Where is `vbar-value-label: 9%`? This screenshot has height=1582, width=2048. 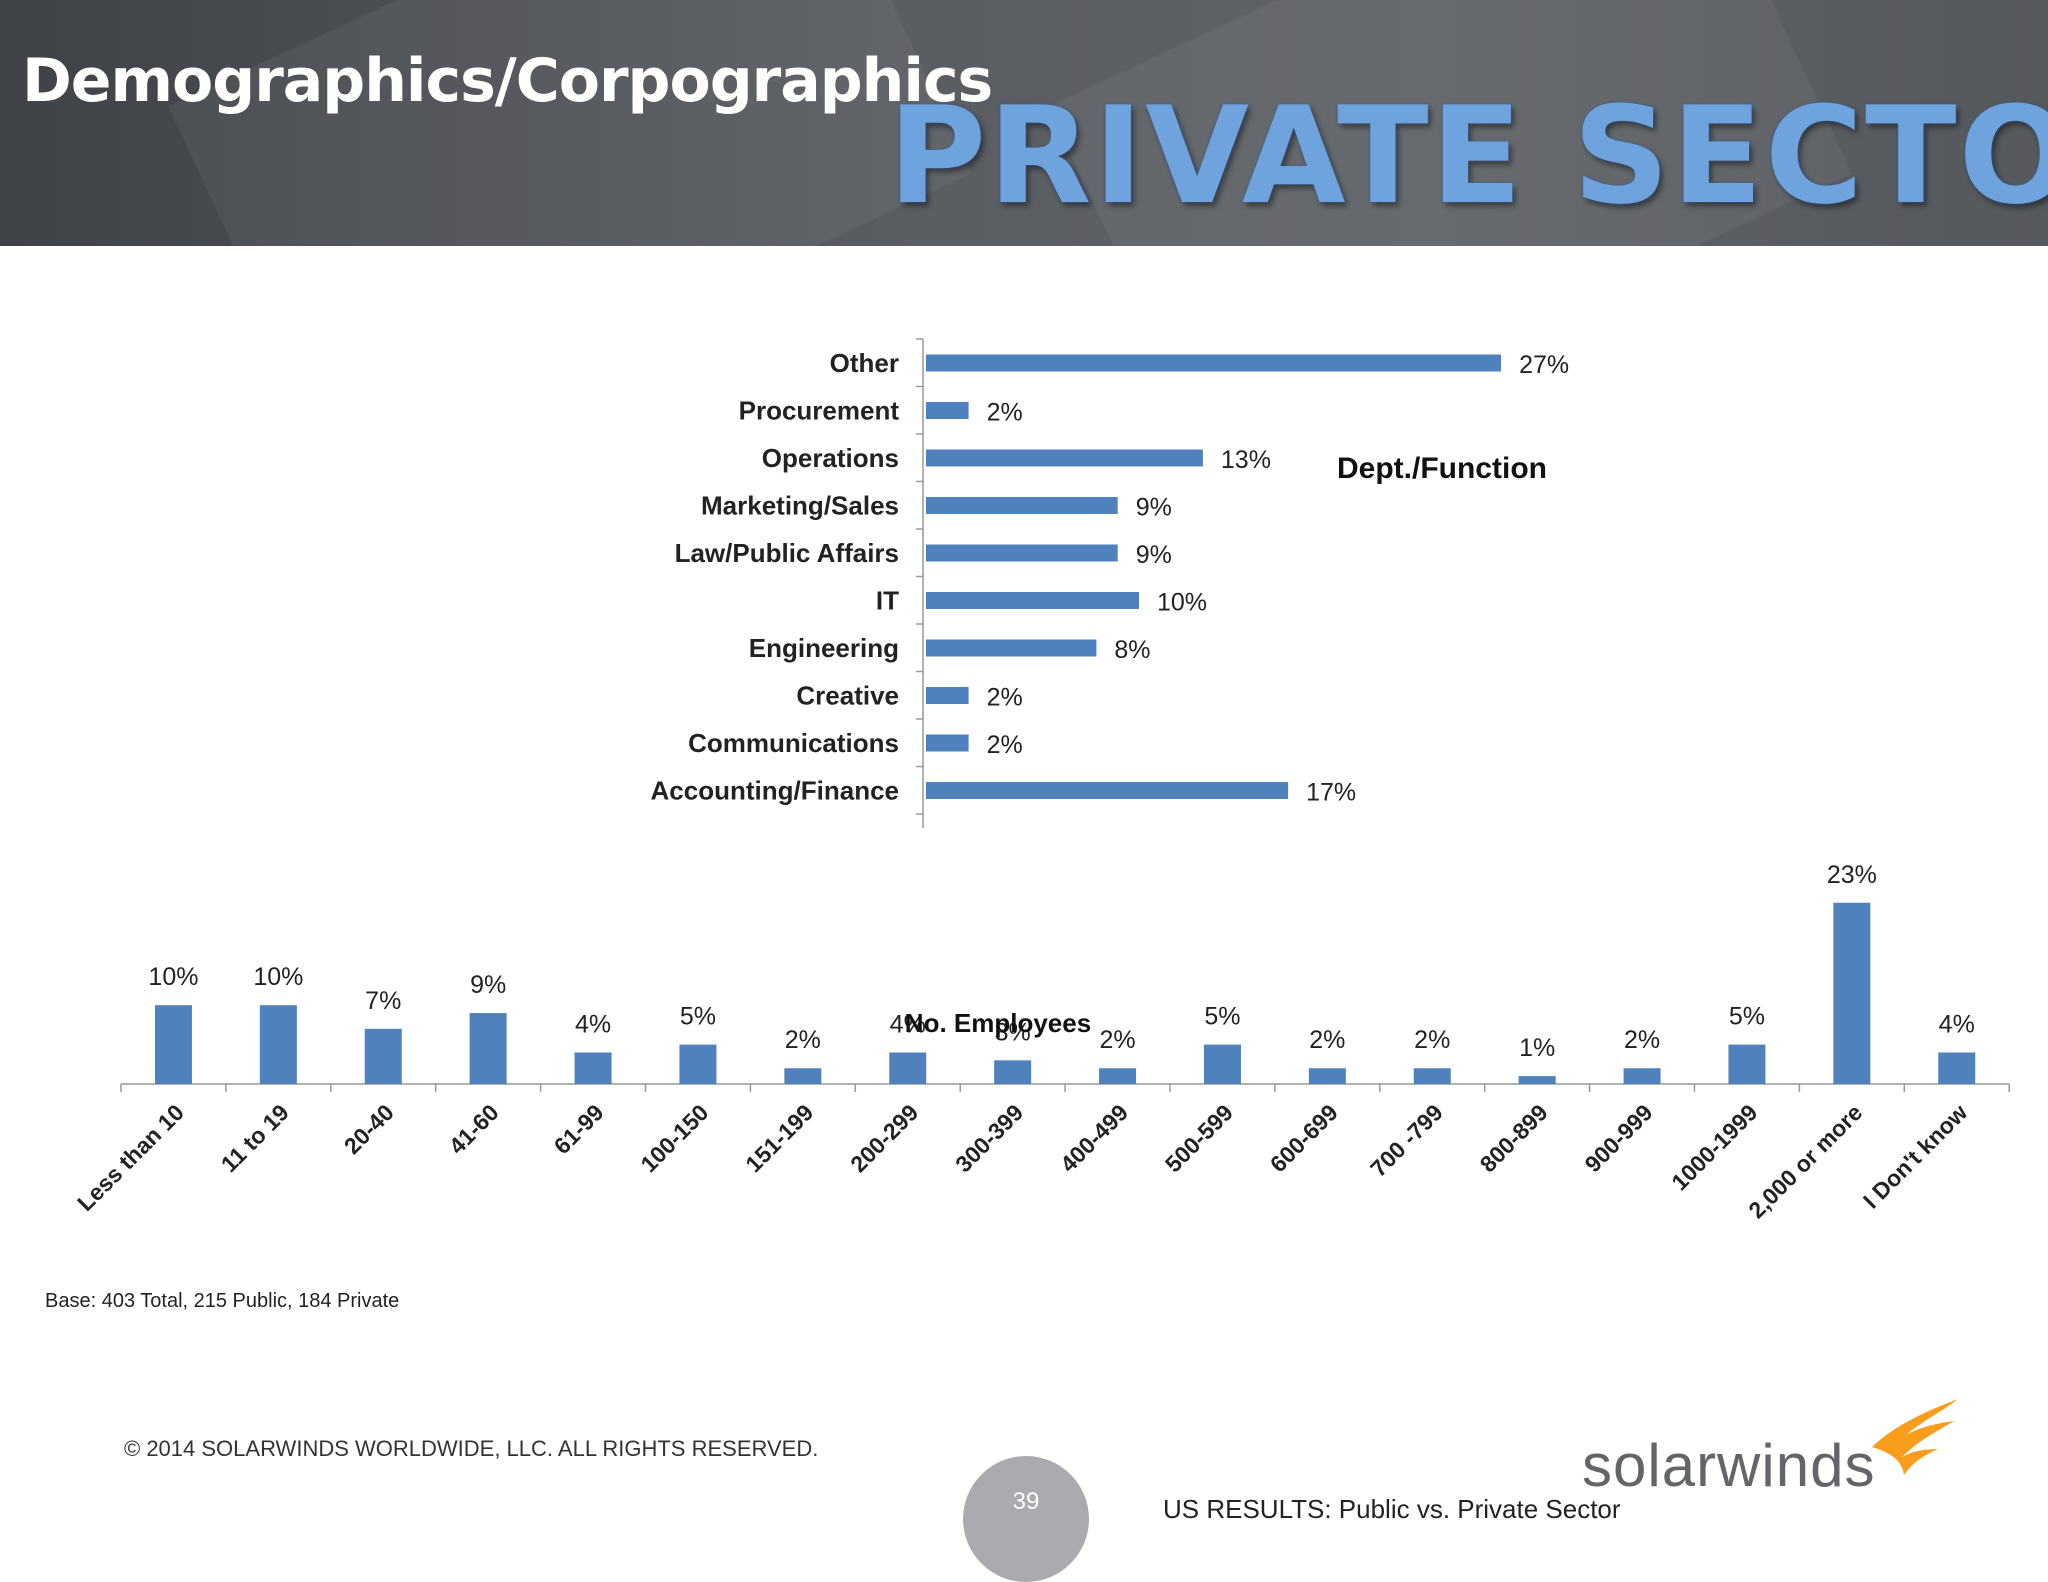
vbar-value-label: 9% is located at coordinates (488, 985).